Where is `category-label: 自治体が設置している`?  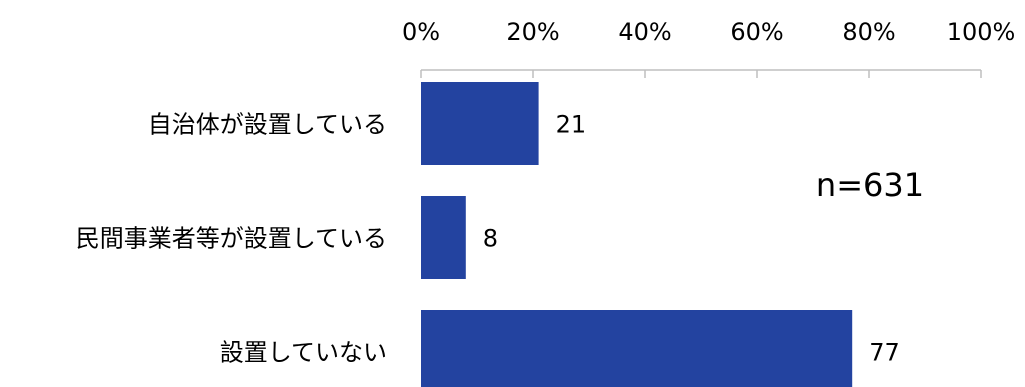
category-label: 自治体が設置している is located at coordinates (267, 125).